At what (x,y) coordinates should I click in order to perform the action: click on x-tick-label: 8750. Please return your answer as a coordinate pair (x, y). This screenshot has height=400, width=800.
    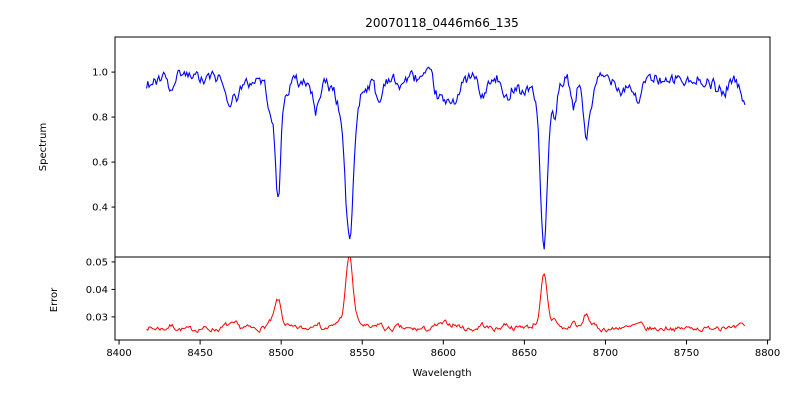
    Looking at the image, I should click on (686, 353).